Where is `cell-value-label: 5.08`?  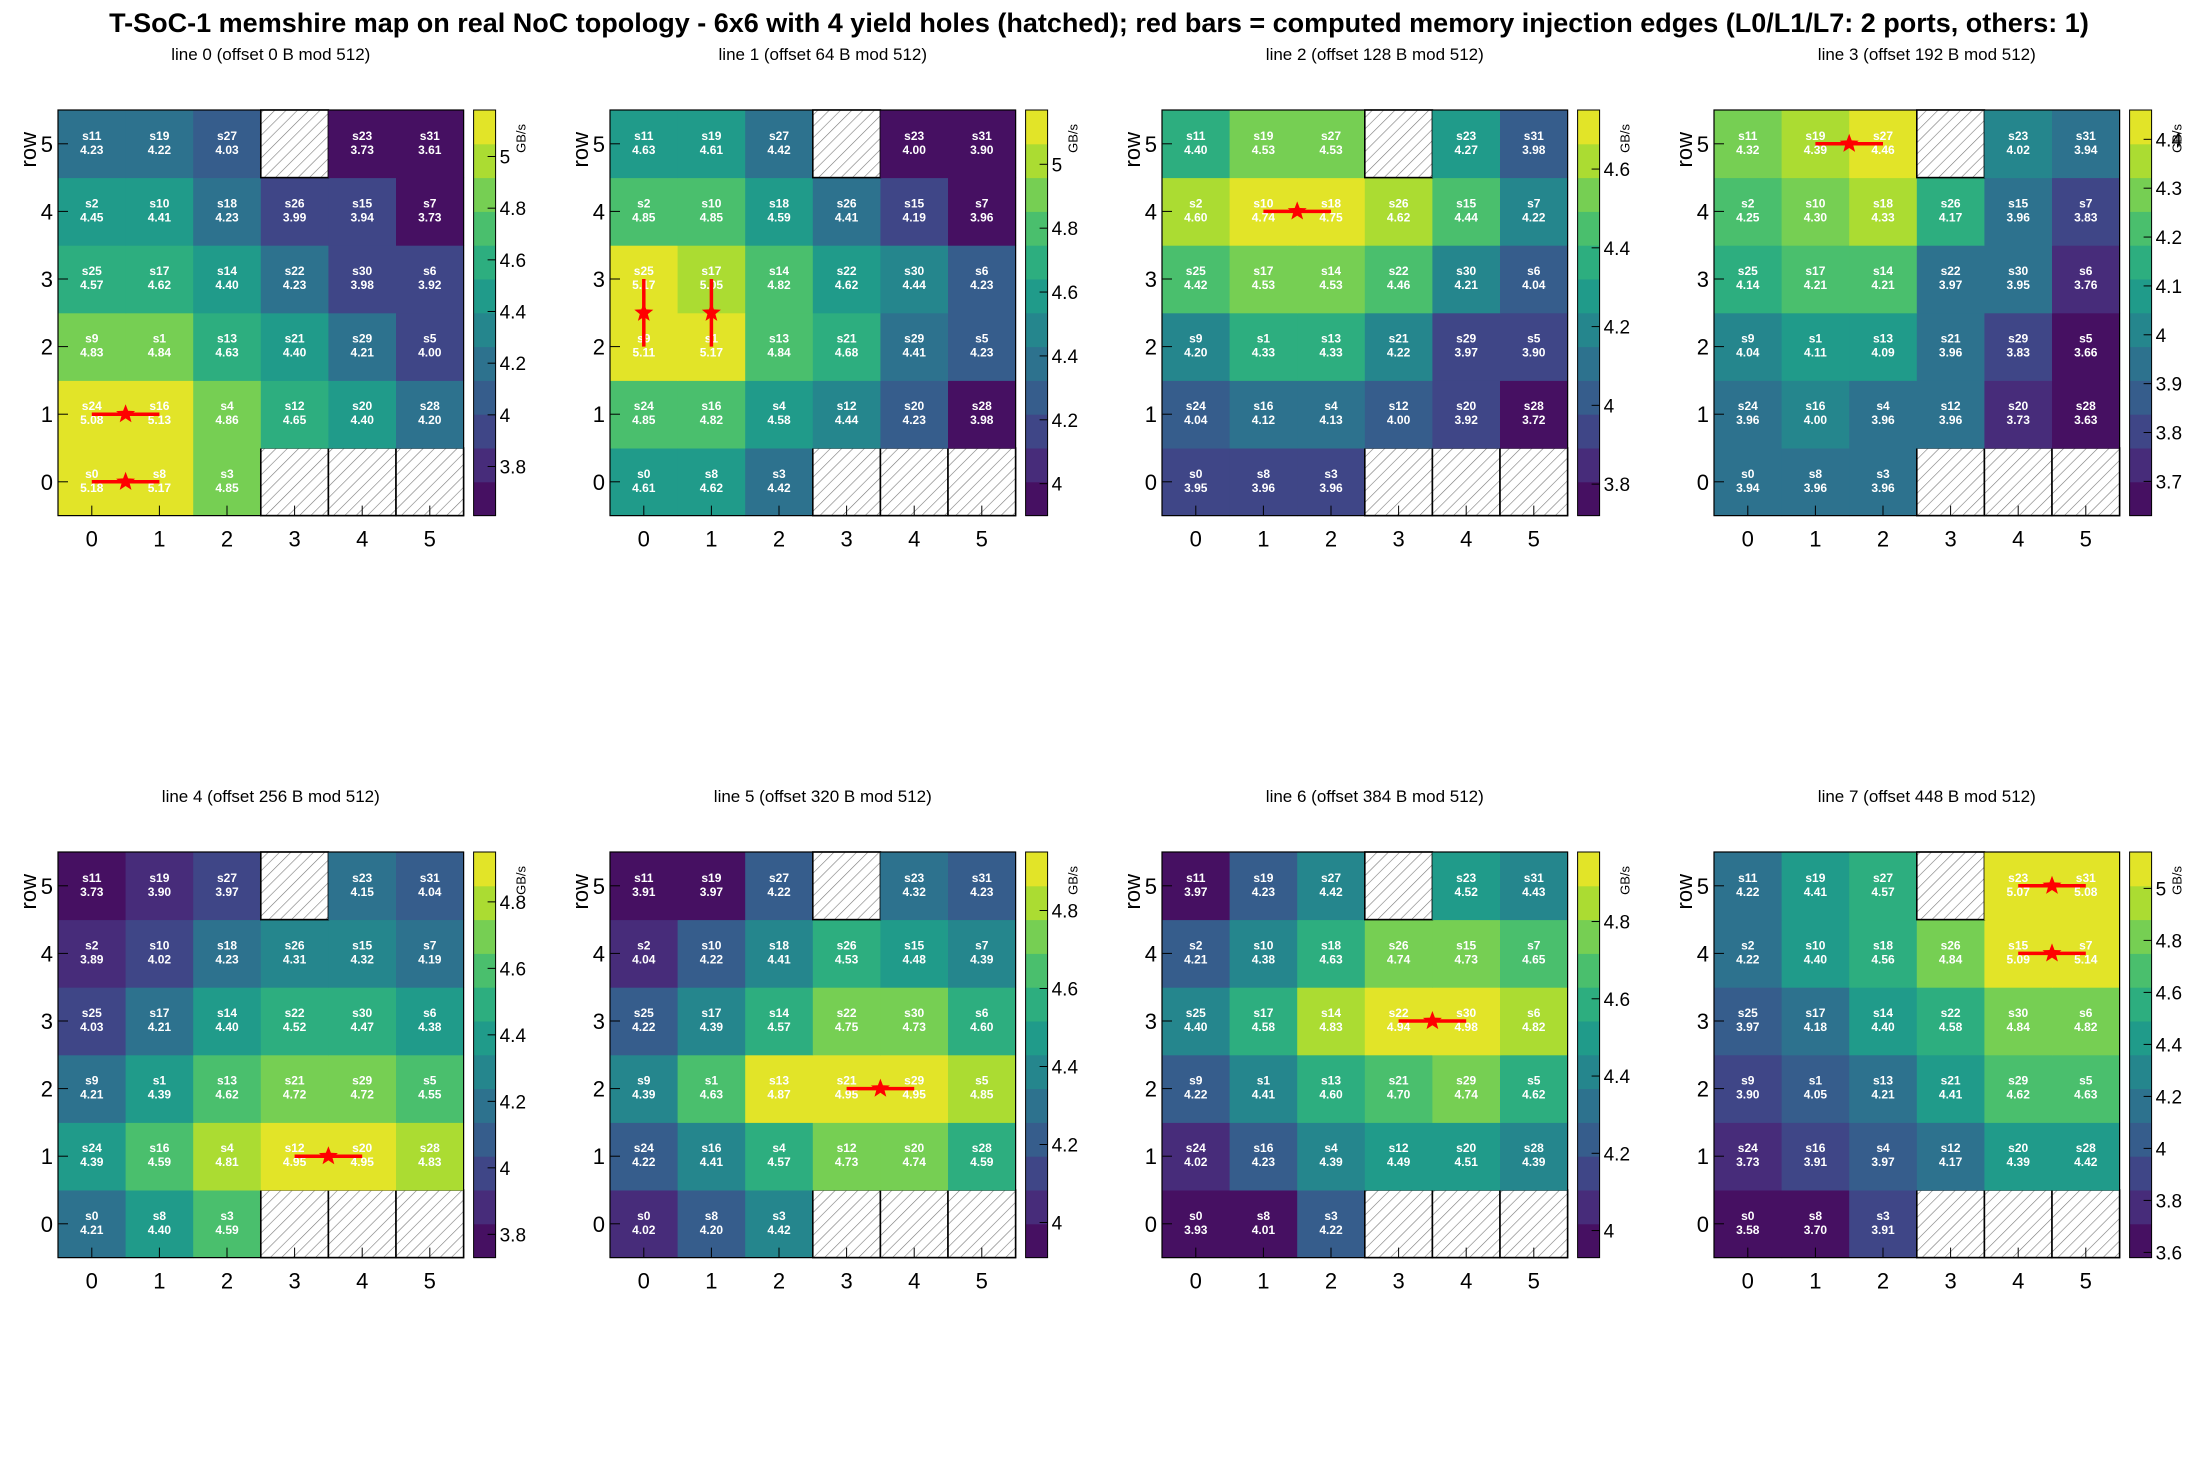 cell-value-label: 5.08 is located at coordinates (92, 420).